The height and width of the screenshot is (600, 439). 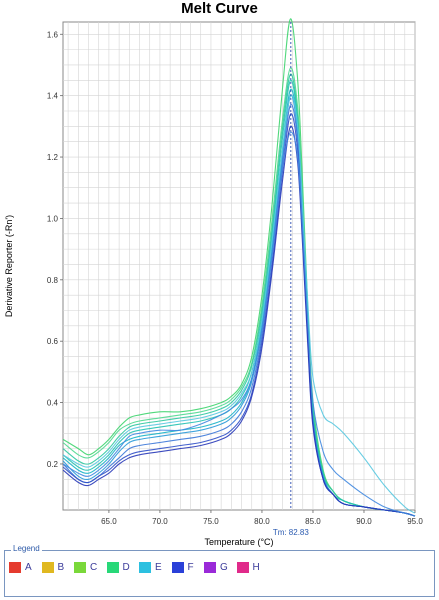 What do you see at coordinates (190, 567) in the screenshot?
I see `legend-label: F` at bounding box center [190, 567].